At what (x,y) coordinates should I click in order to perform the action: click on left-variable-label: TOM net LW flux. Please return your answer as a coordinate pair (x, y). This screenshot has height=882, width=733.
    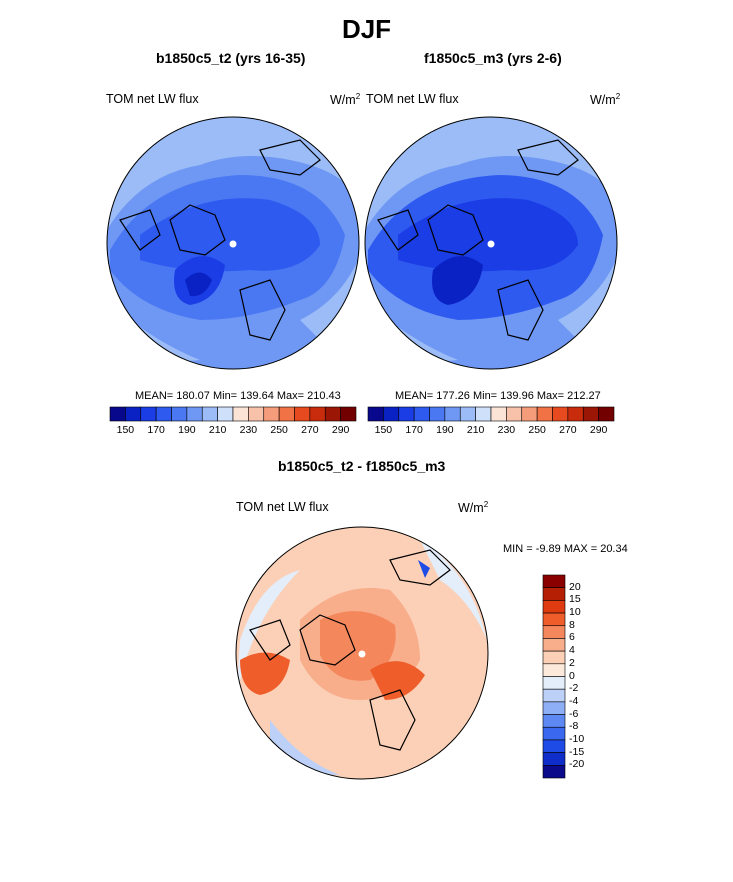
    Looking at the image, I should click on (152, 99).